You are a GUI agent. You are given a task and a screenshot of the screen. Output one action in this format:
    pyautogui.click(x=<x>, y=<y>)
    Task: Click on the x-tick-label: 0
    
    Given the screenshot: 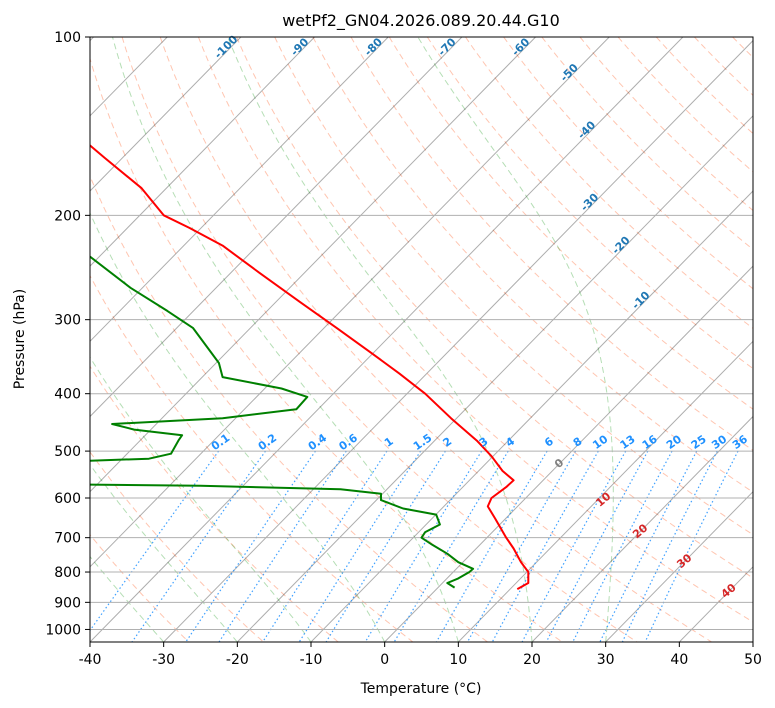 What is the action you would take?
    pyautogui.click(x=384, y=660)
    